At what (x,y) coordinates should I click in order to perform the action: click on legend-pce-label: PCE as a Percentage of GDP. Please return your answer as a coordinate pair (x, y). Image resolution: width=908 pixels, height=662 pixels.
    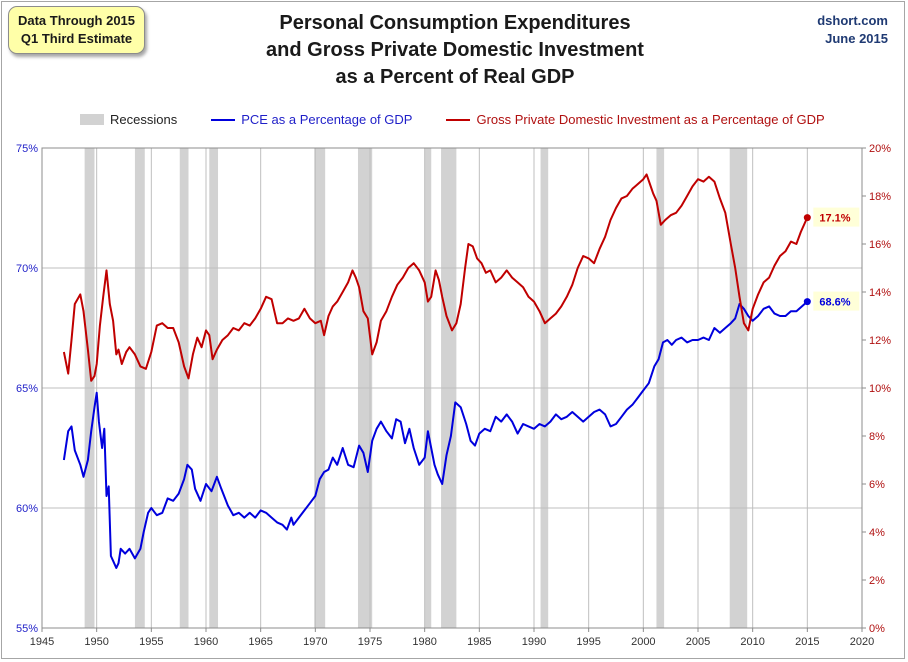
    Looking at the image, I should click on (327, 119).